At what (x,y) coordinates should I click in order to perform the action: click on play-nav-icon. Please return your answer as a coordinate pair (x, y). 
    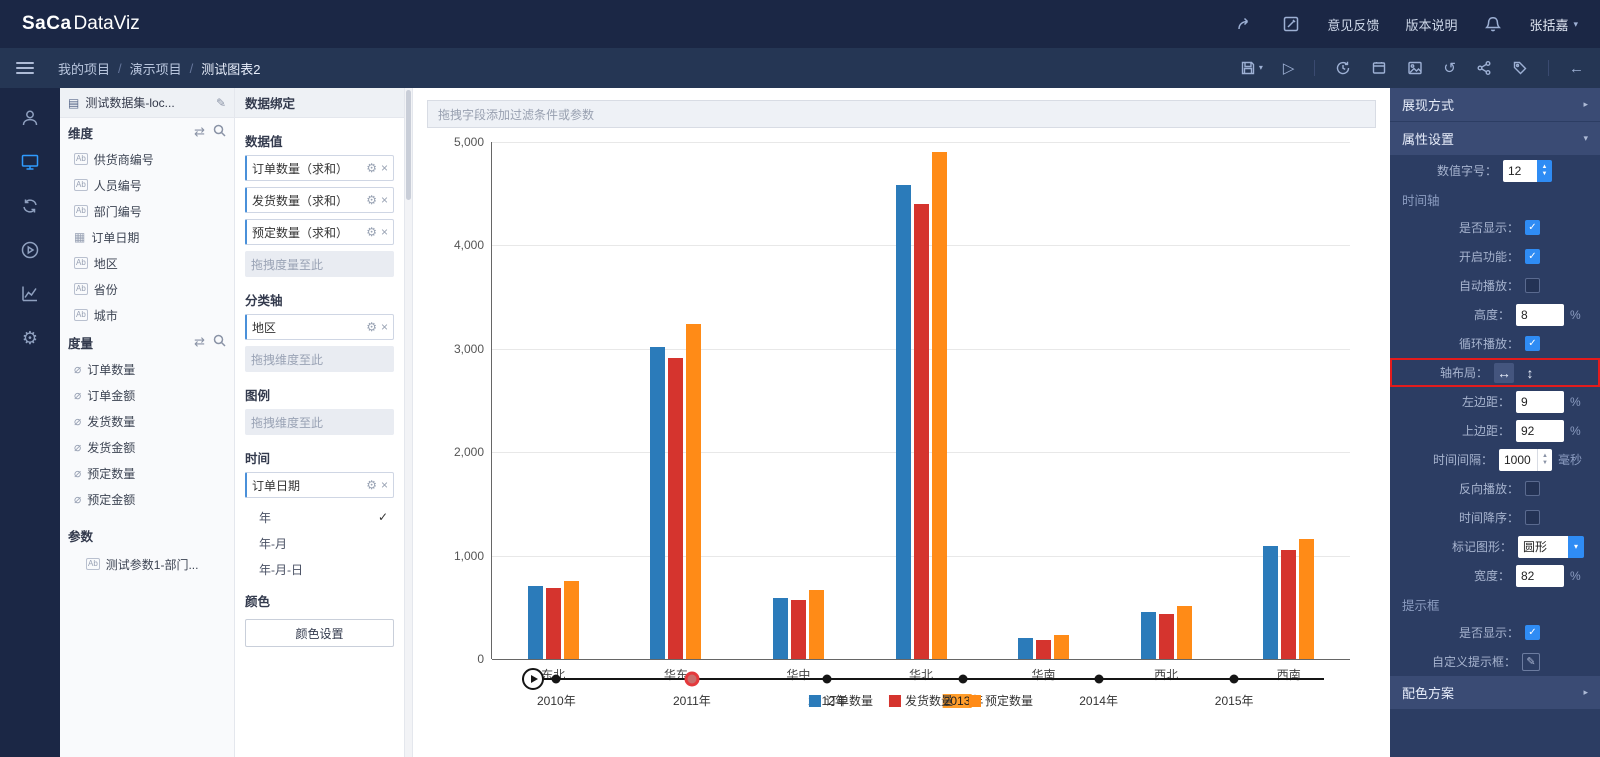
    Looking at the image, I should click on (30, 250).